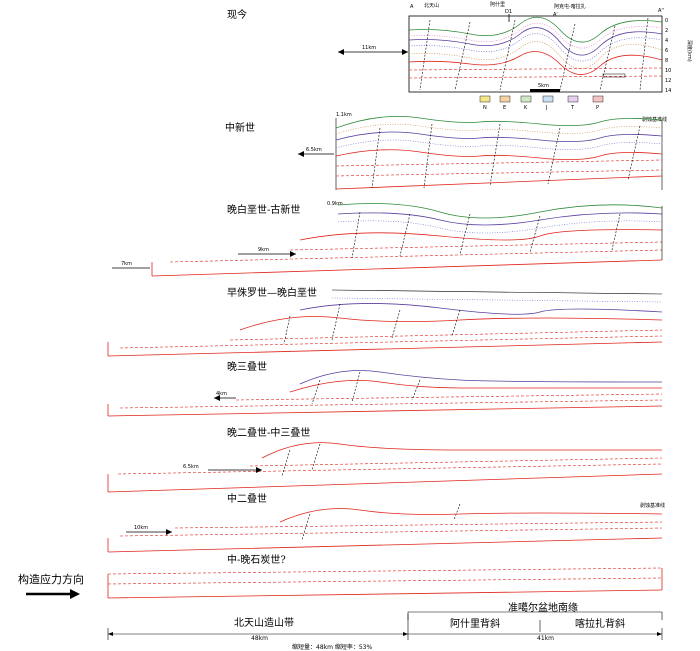 Image resolution: width=700 pixels, height=651 pixels. I want to click on arrow-head-kpg, so click(293, 254).